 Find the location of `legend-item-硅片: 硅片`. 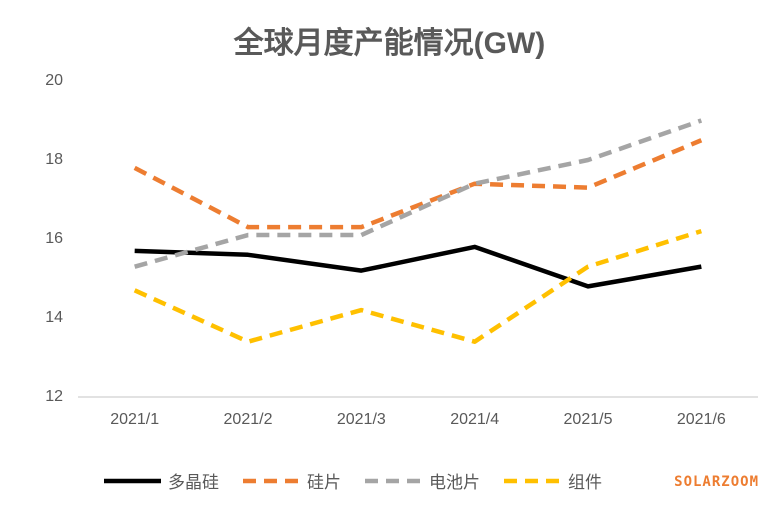

legend-item-硅片: 硅片 is located at coordinates (292, 480).